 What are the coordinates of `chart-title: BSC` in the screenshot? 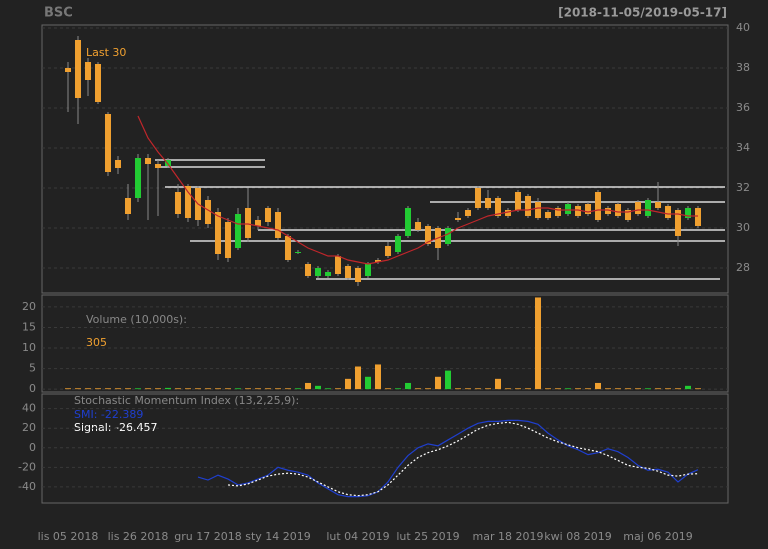 It's located at (58, 13).